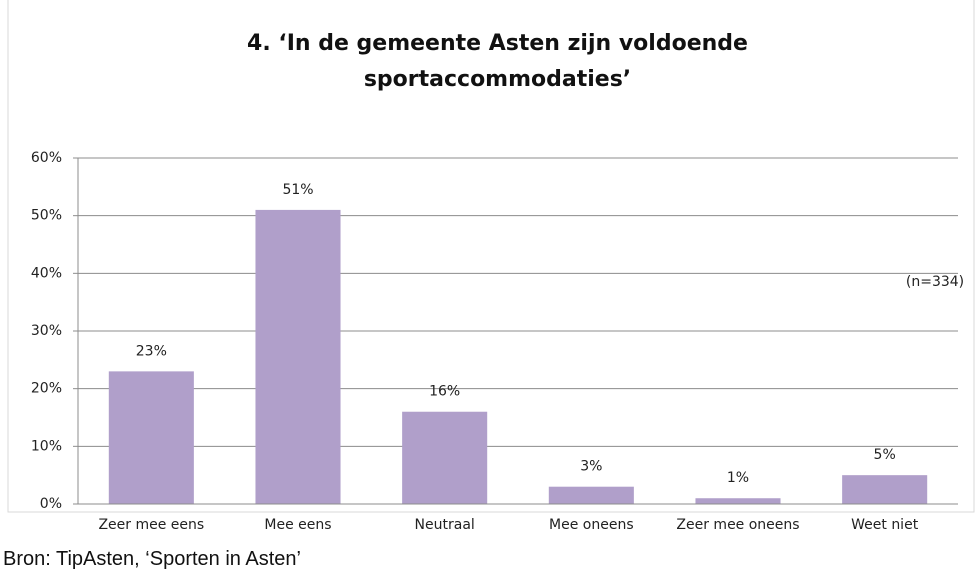 The width and height of the screenshot is (976, 575). What do you see at coordinates (885, 455) in the screenshot?
I see `data-label: 5%` at bounding box center [885, 455].